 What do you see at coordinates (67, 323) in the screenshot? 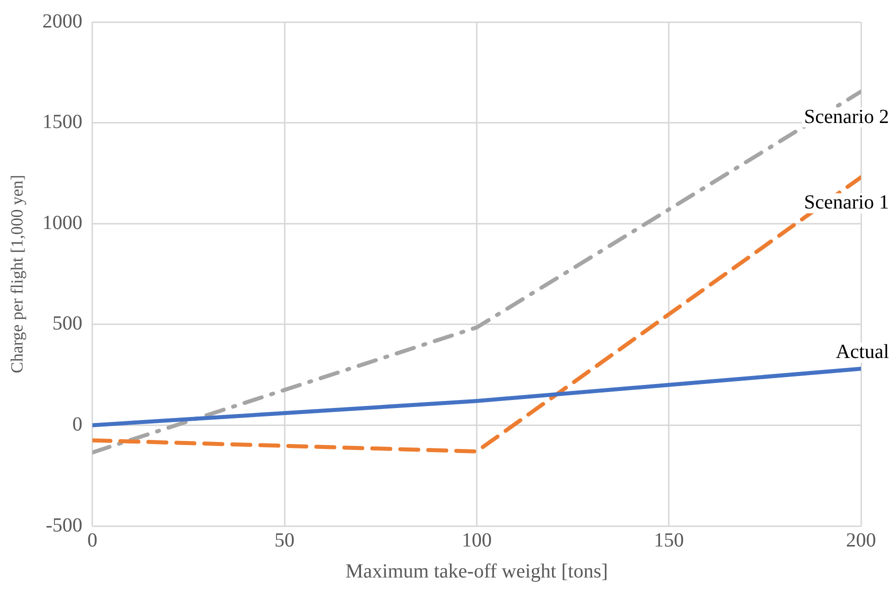
I see `y-tick-label: 500` at bounding box center [67, 323].